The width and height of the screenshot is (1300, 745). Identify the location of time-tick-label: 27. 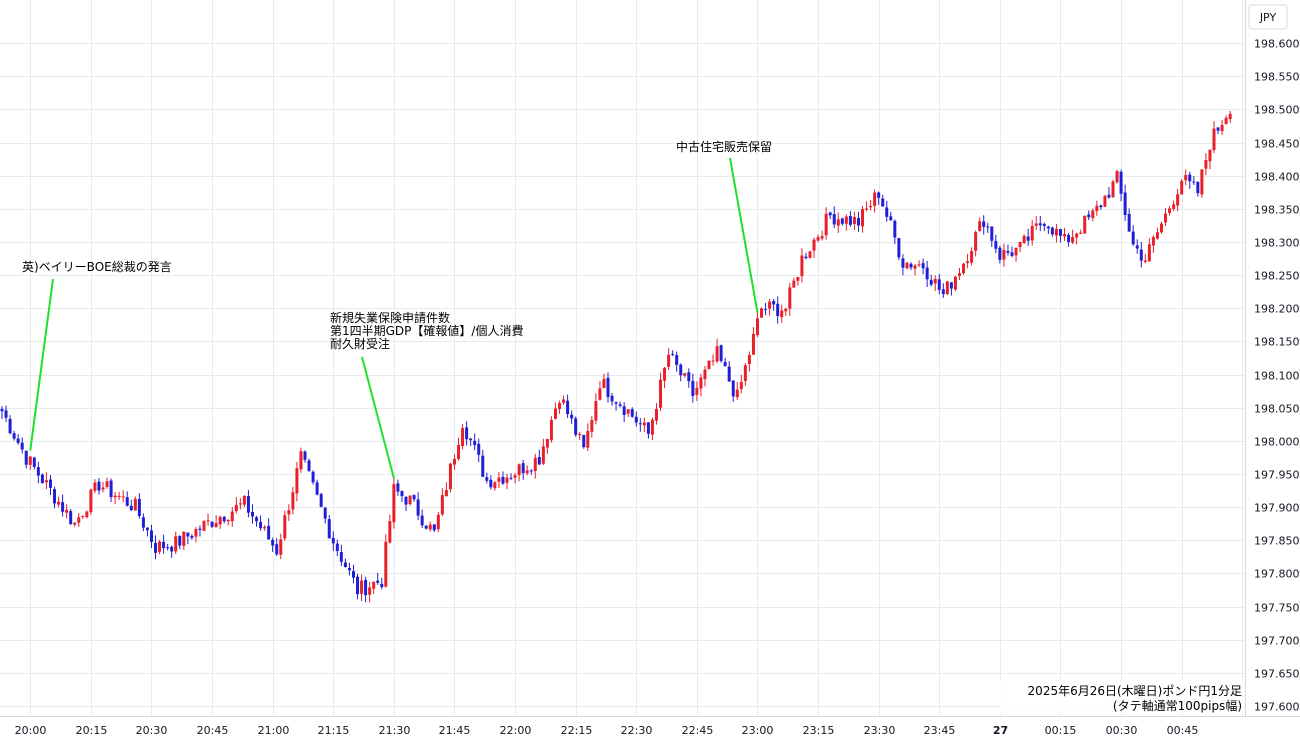
(1000, 730).